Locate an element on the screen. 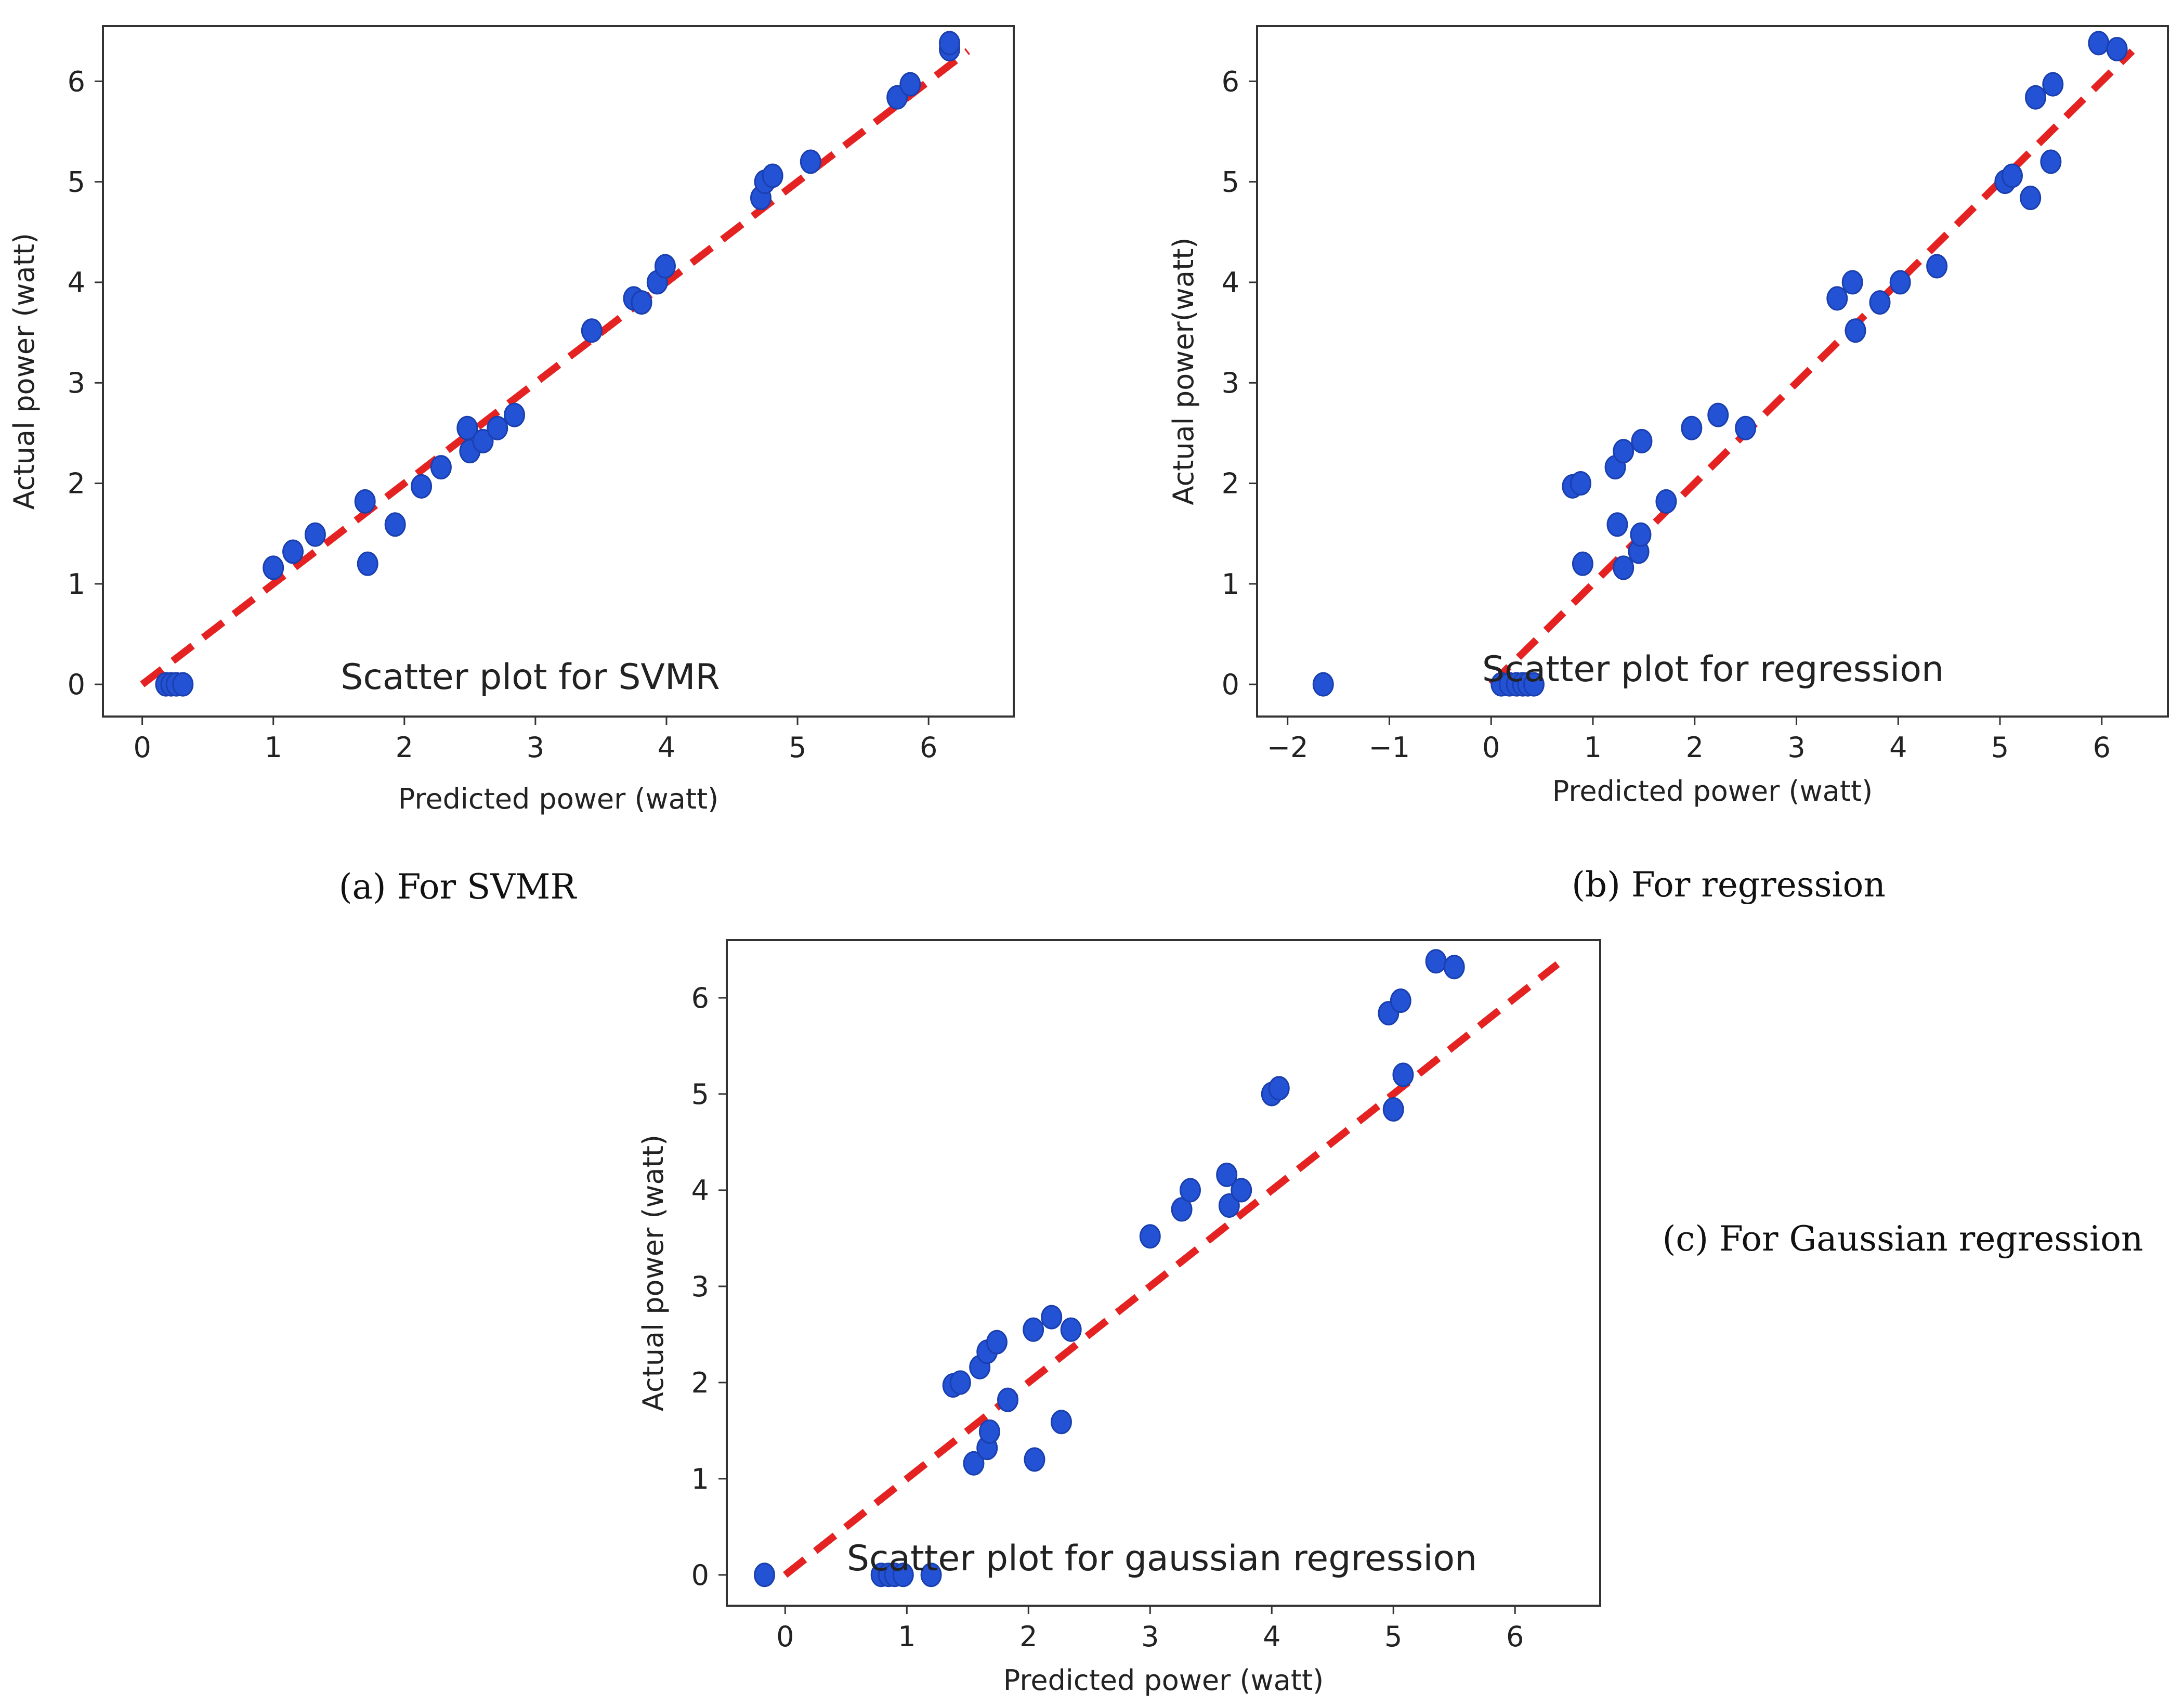 The width and height of the screenshot is (2184, 1705). x-tick-label: −2 is located at coordinates (1288, 747).